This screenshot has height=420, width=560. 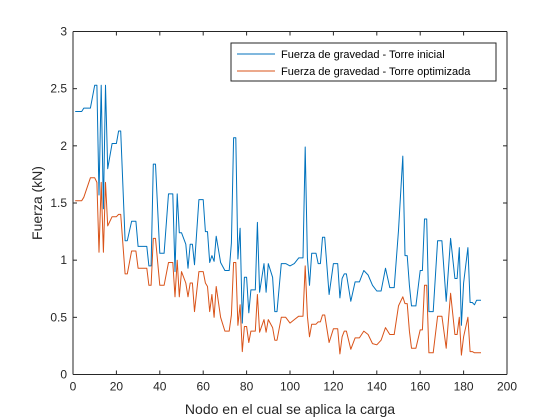 What do you see at coordinates (58, 203) in the screenshot?
I see `y-tick-label: 1.5` at bounding box center [58, 203].